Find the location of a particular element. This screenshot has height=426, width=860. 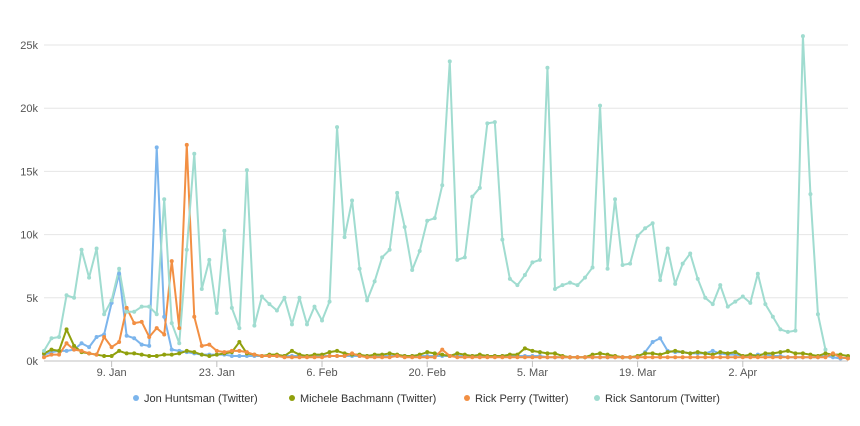

legend-item-1: Michele Bachmann (Twitter) is located at coordinates (362, 399).